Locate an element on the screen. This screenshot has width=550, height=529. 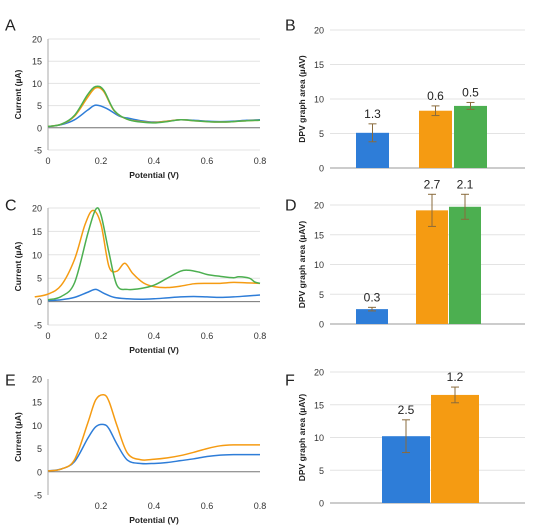
panel-letter: D is located at coordinates (291, 205).